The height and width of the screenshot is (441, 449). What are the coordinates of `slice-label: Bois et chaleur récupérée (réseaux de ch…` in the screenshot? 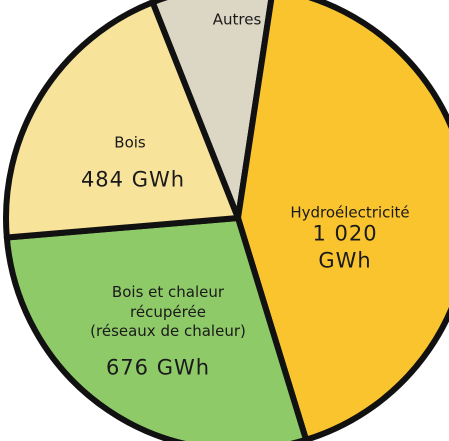 It's located at (168, 311).